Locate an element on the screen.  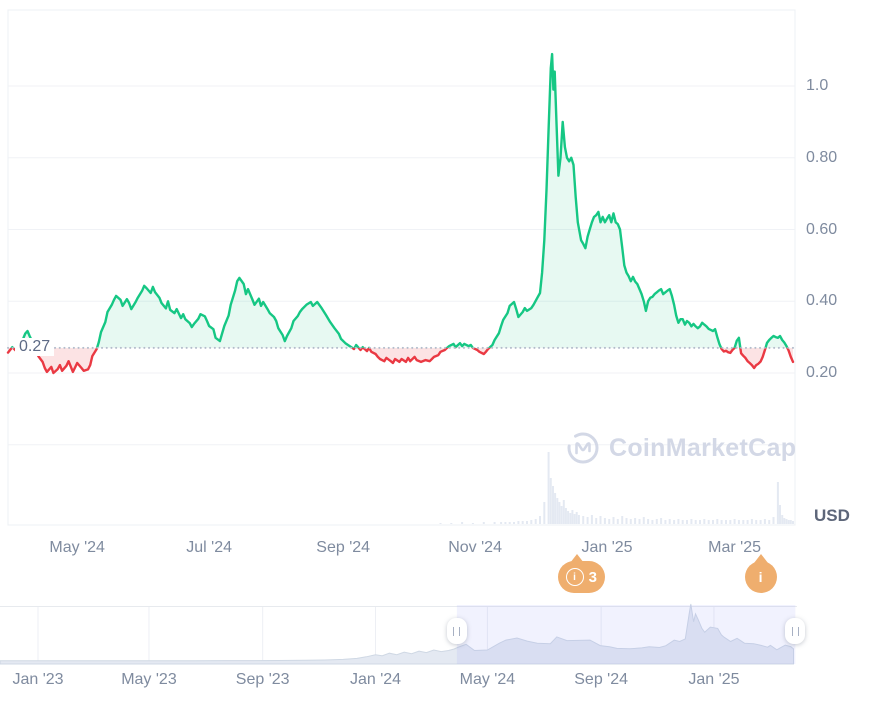
y-axis-tick-label: 0.60 is located at coordinates (822, 229).